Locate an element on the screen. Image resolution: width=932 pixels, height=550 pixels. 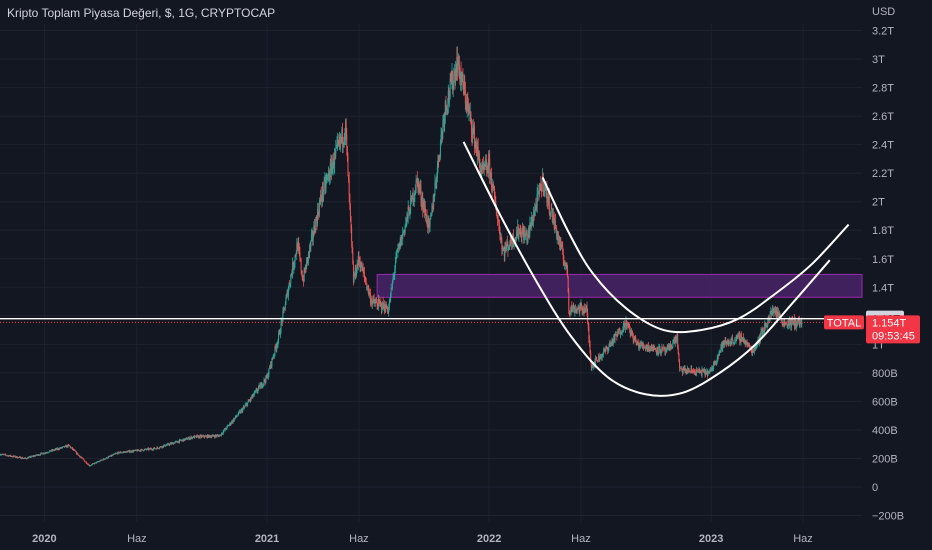
countdown-label: 09:53:45 is located at coordinates (893, 336).